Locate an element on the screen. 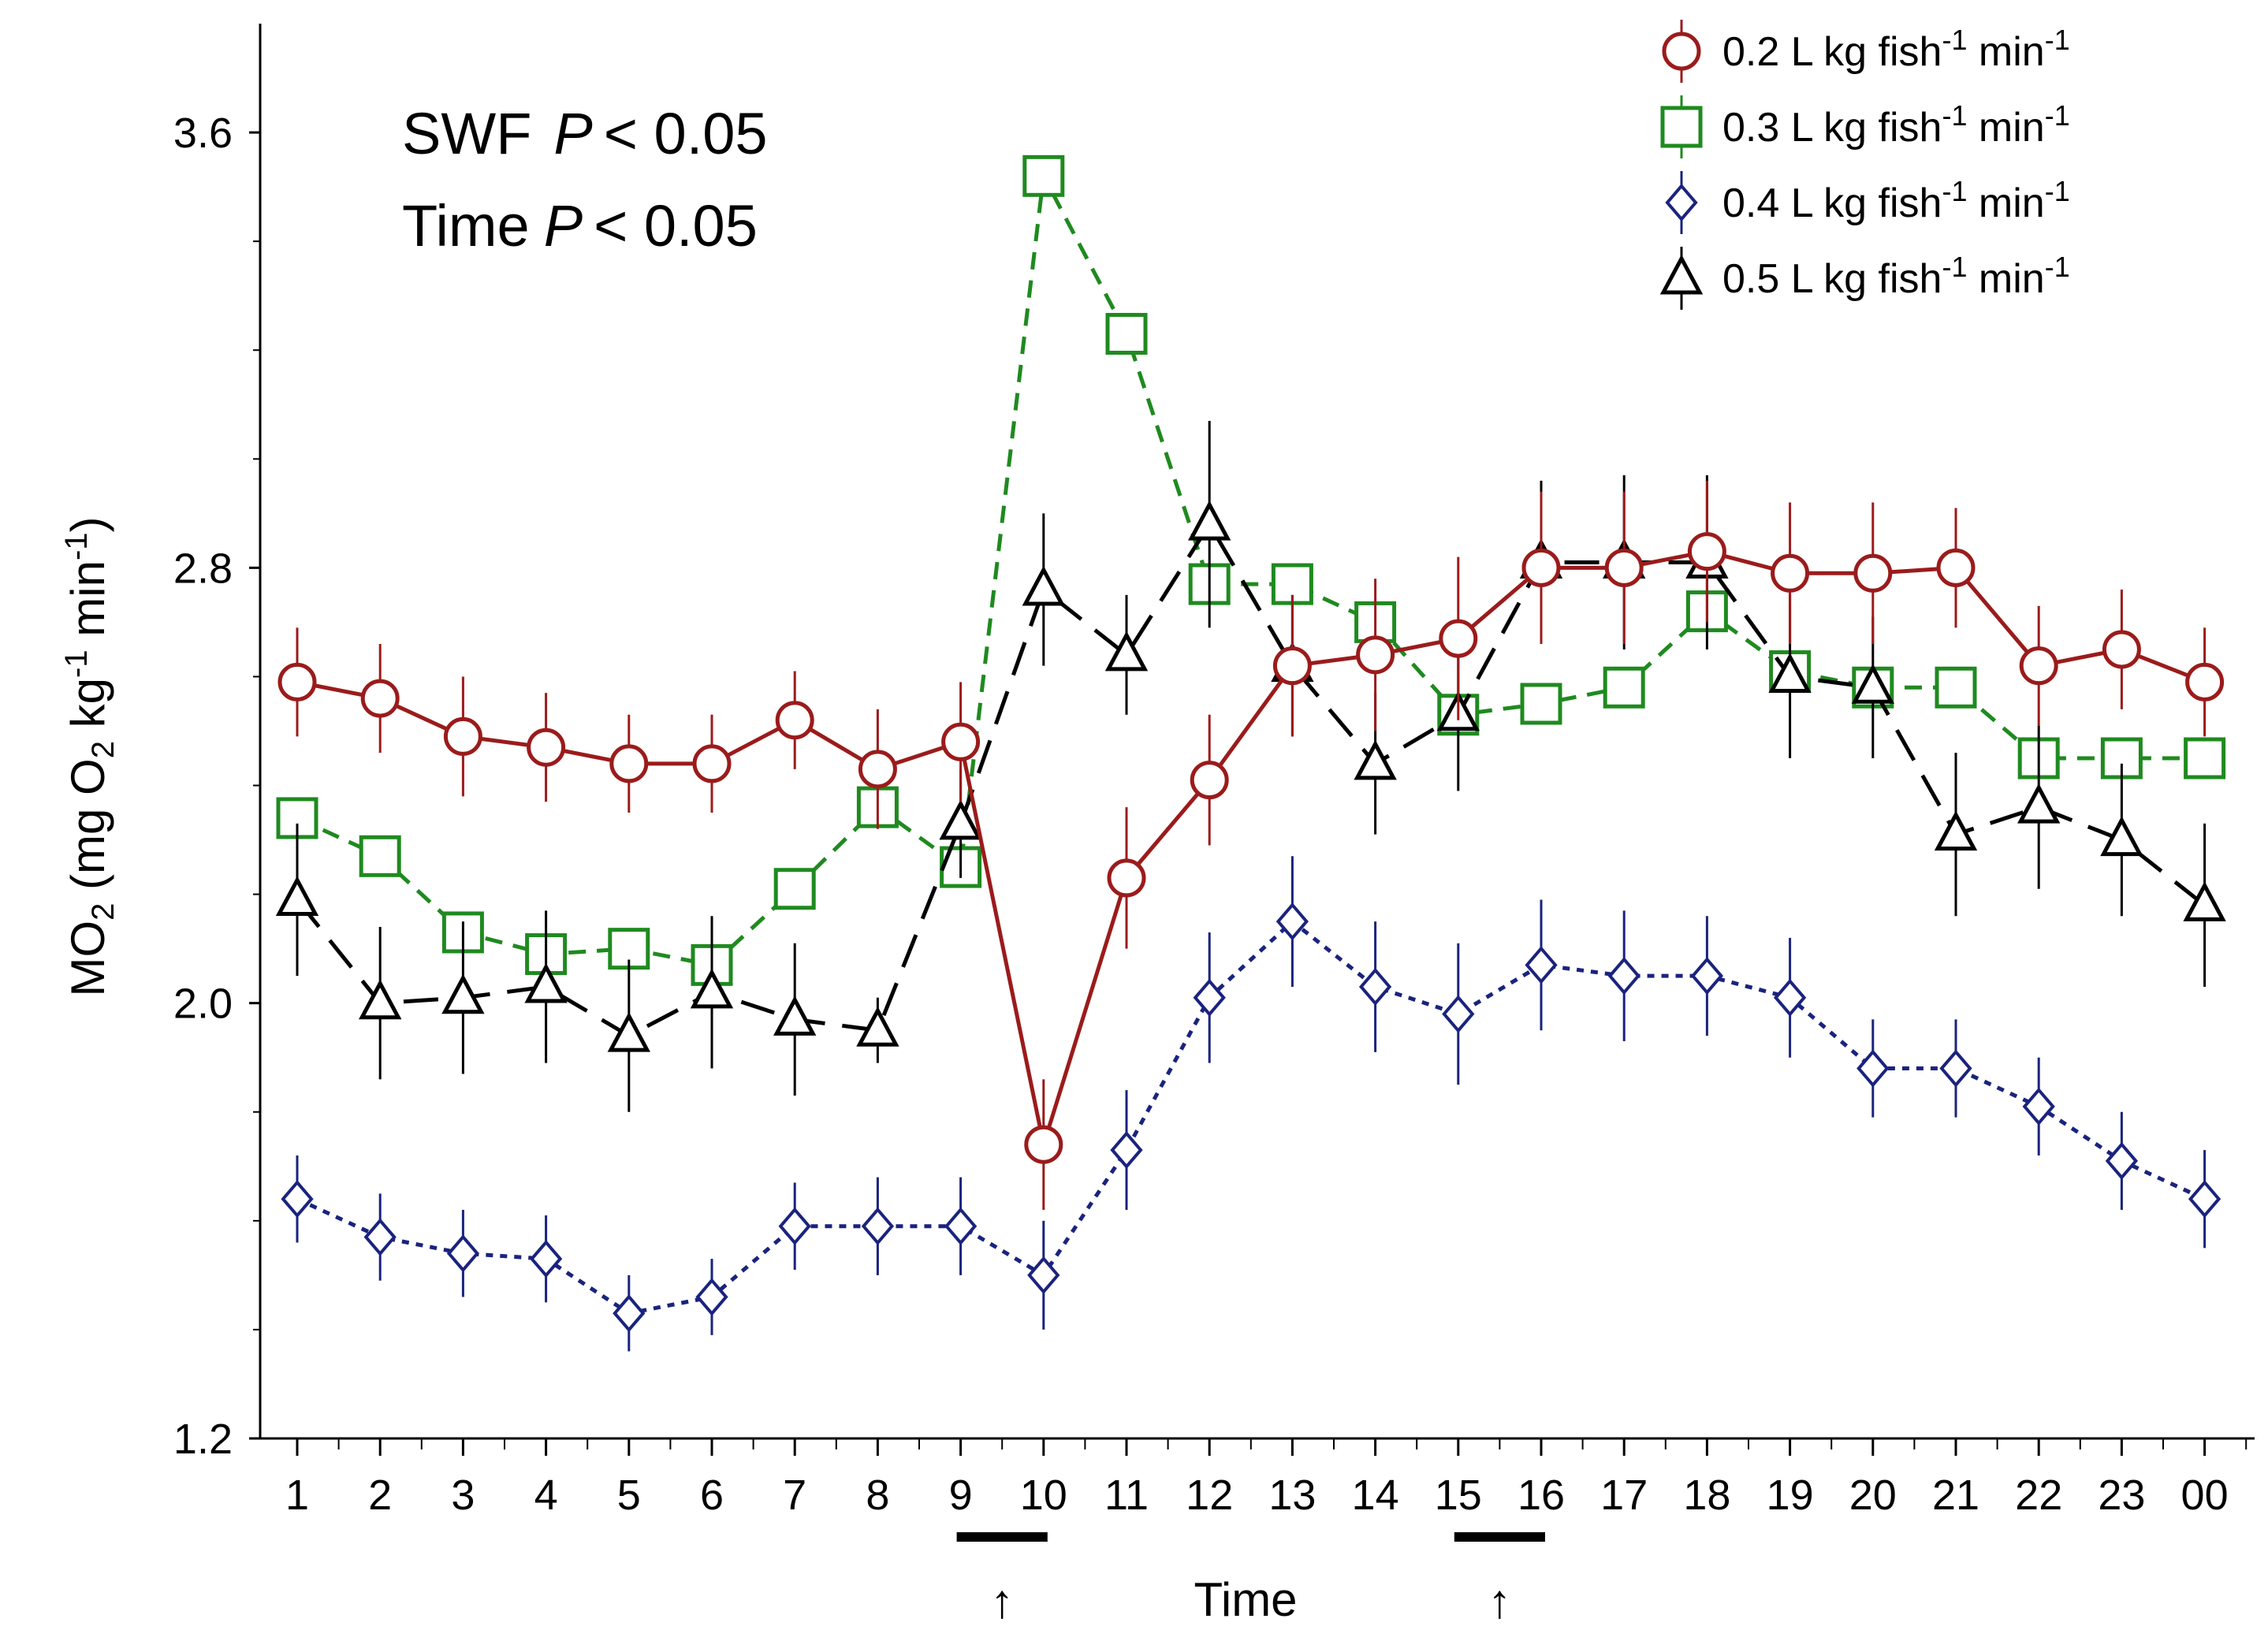 This screenshot has height=1641, width=2268. x-tick-label: 12 is located at coordinates (1210, 1495).